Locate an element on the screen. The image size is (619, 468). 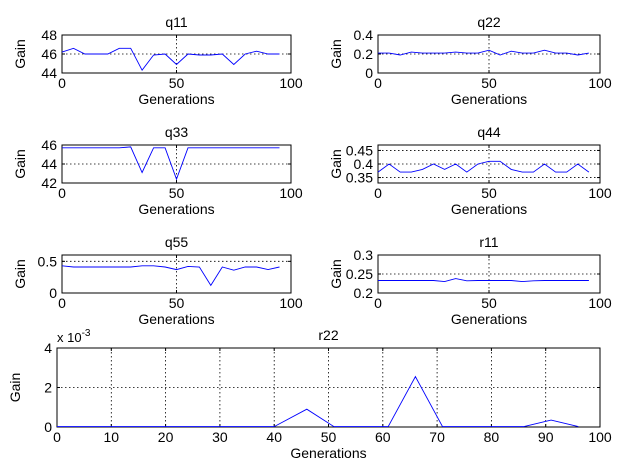
panel-q44: 0 50 100 0.350.40.45 q44 Generations Gain is located at coordinates (470, 170).